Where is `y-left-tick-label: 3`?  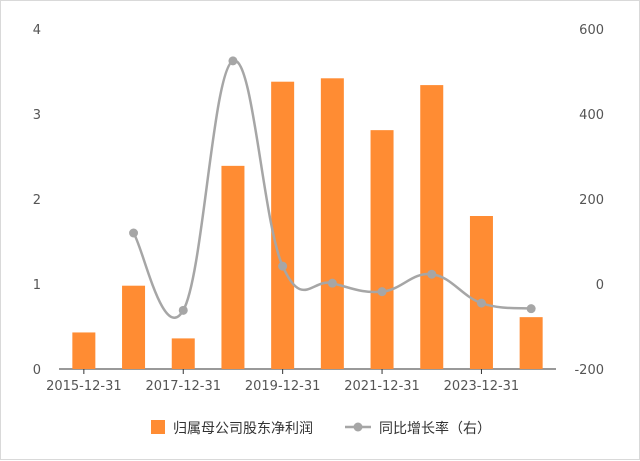 y-left-tick-label: 3 is located at coordinates (37, 115).